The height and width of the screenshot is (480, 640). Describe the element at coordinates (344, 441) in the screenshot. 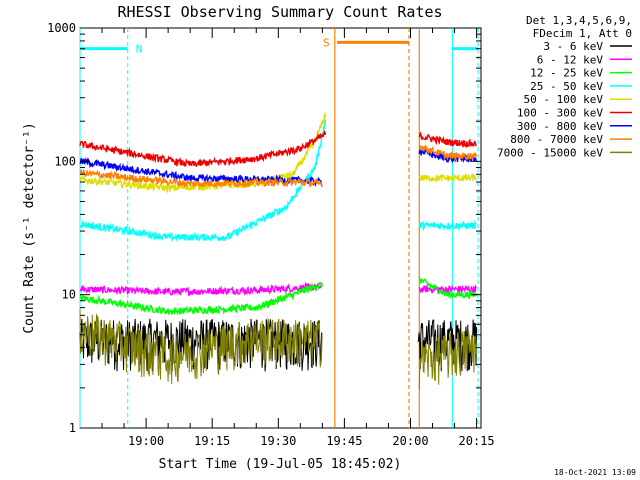

I see `x-tick-label: 19:45` at that location.